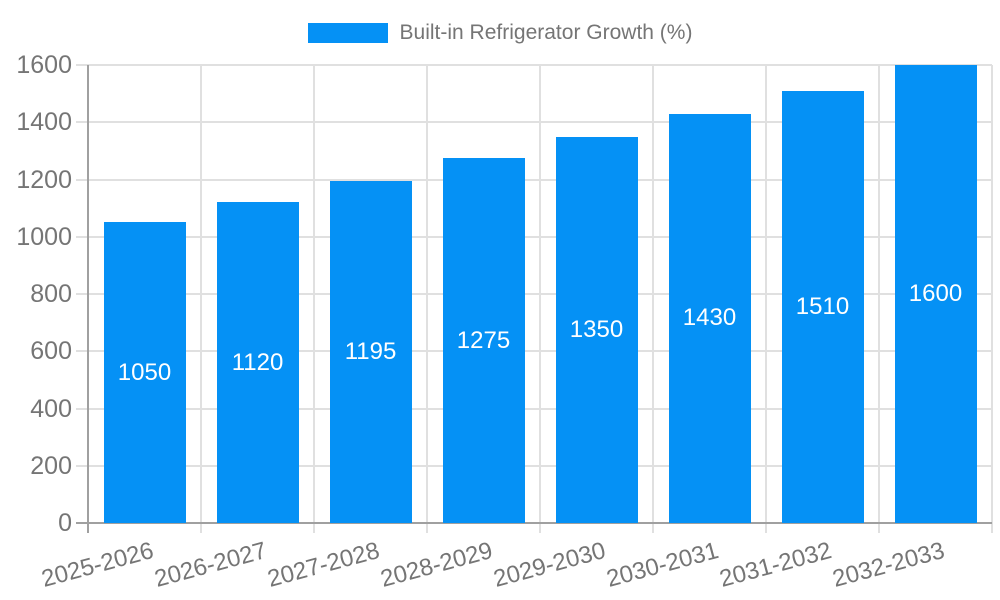  What do you see at coordinates (210, 565) in the screenshot?
I see `x-axis-tick-label: 2026-2027` at bounding box center [210, 565].